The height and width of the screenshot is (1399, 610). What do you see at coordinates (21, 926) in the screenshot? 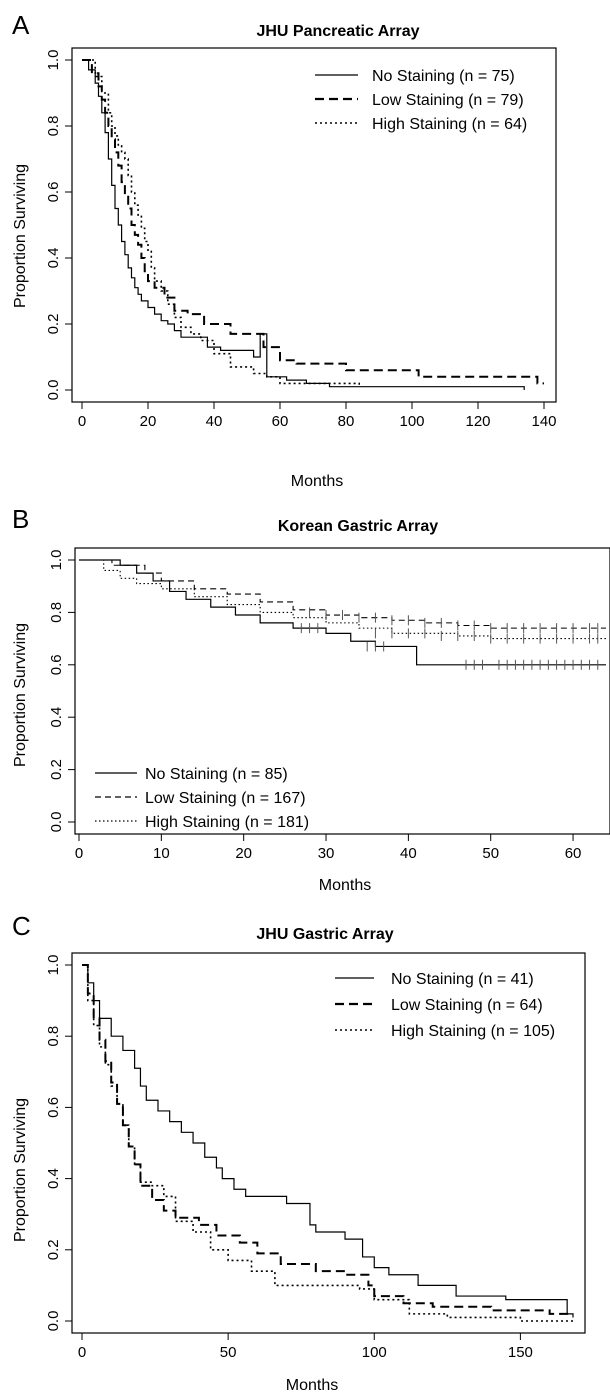
I see `panel-label: C` at bounding box center [21, 926].